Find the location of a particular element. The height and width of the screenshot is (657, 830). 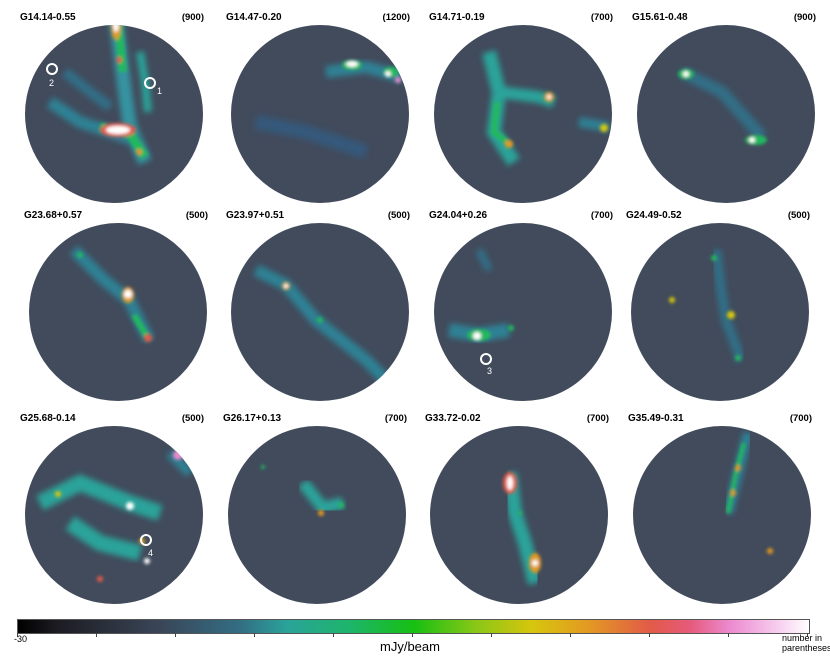

field-name: G14.71-0.19 is located at coordinates (457, 17).